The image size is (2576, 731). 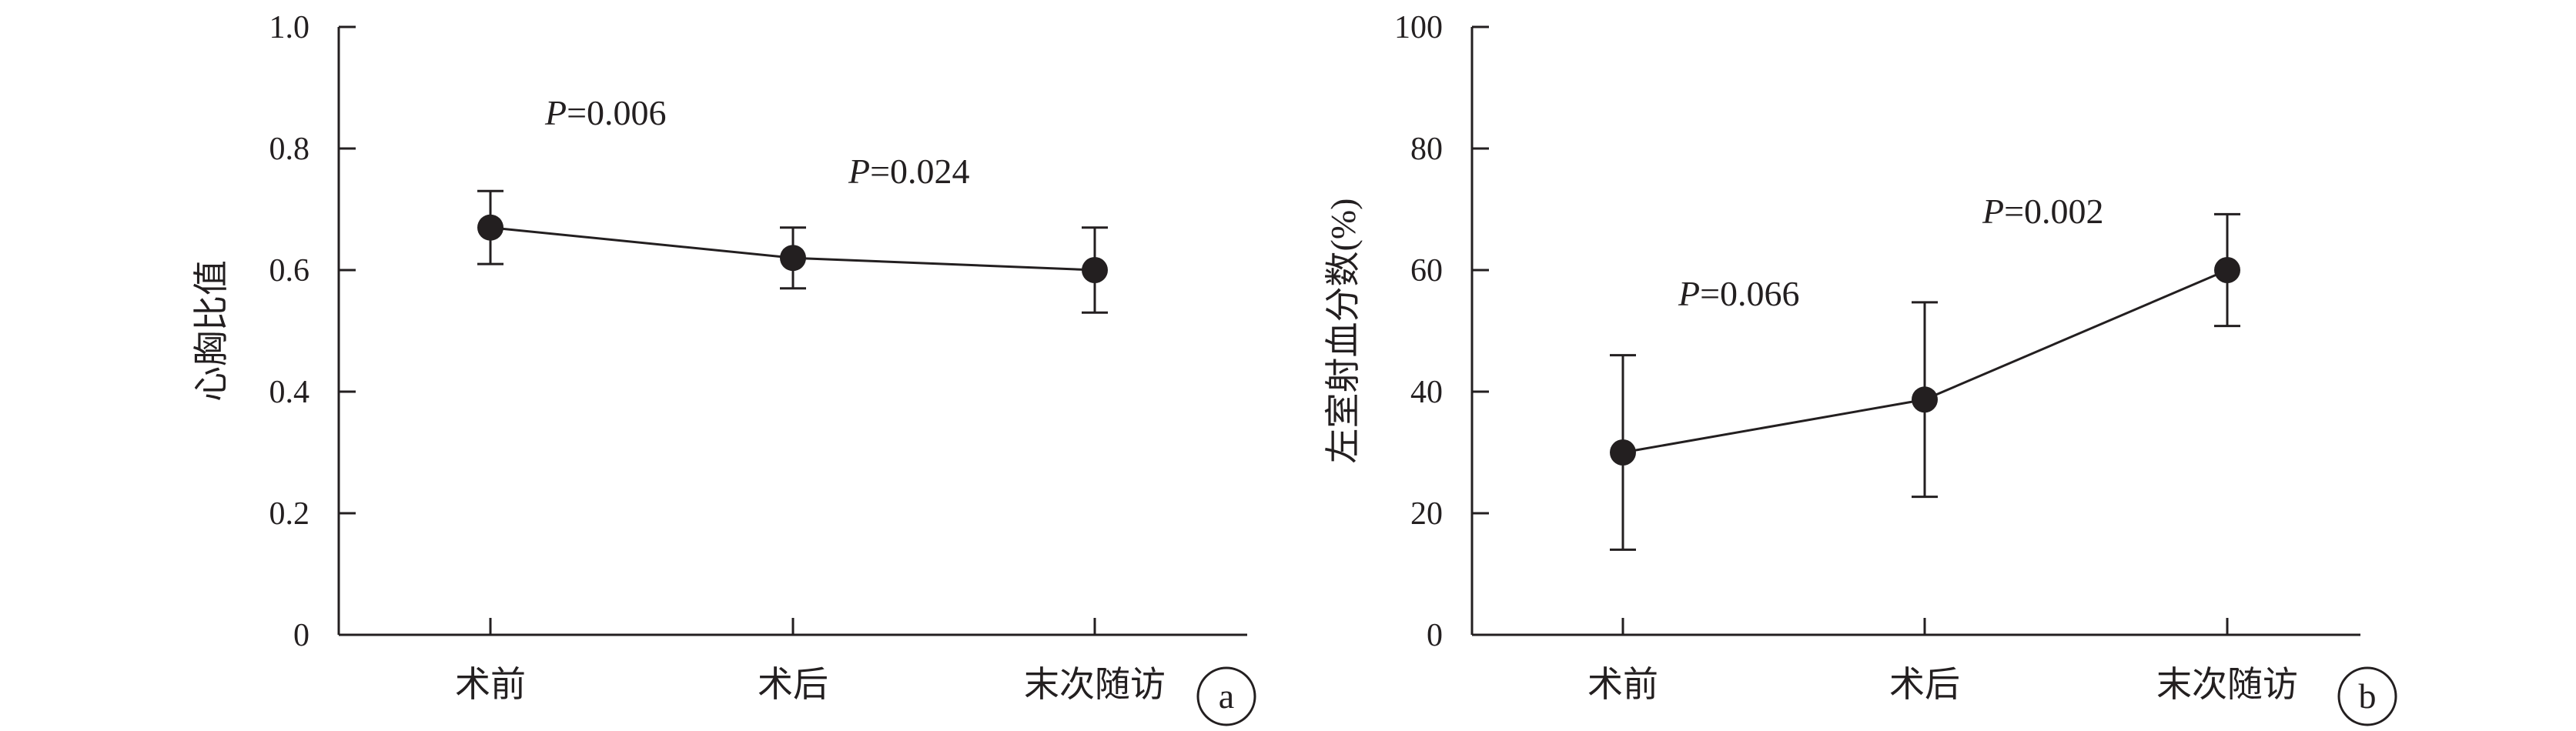 I want to click on y-tick-label: 0.6, so click(x=290, y=271).